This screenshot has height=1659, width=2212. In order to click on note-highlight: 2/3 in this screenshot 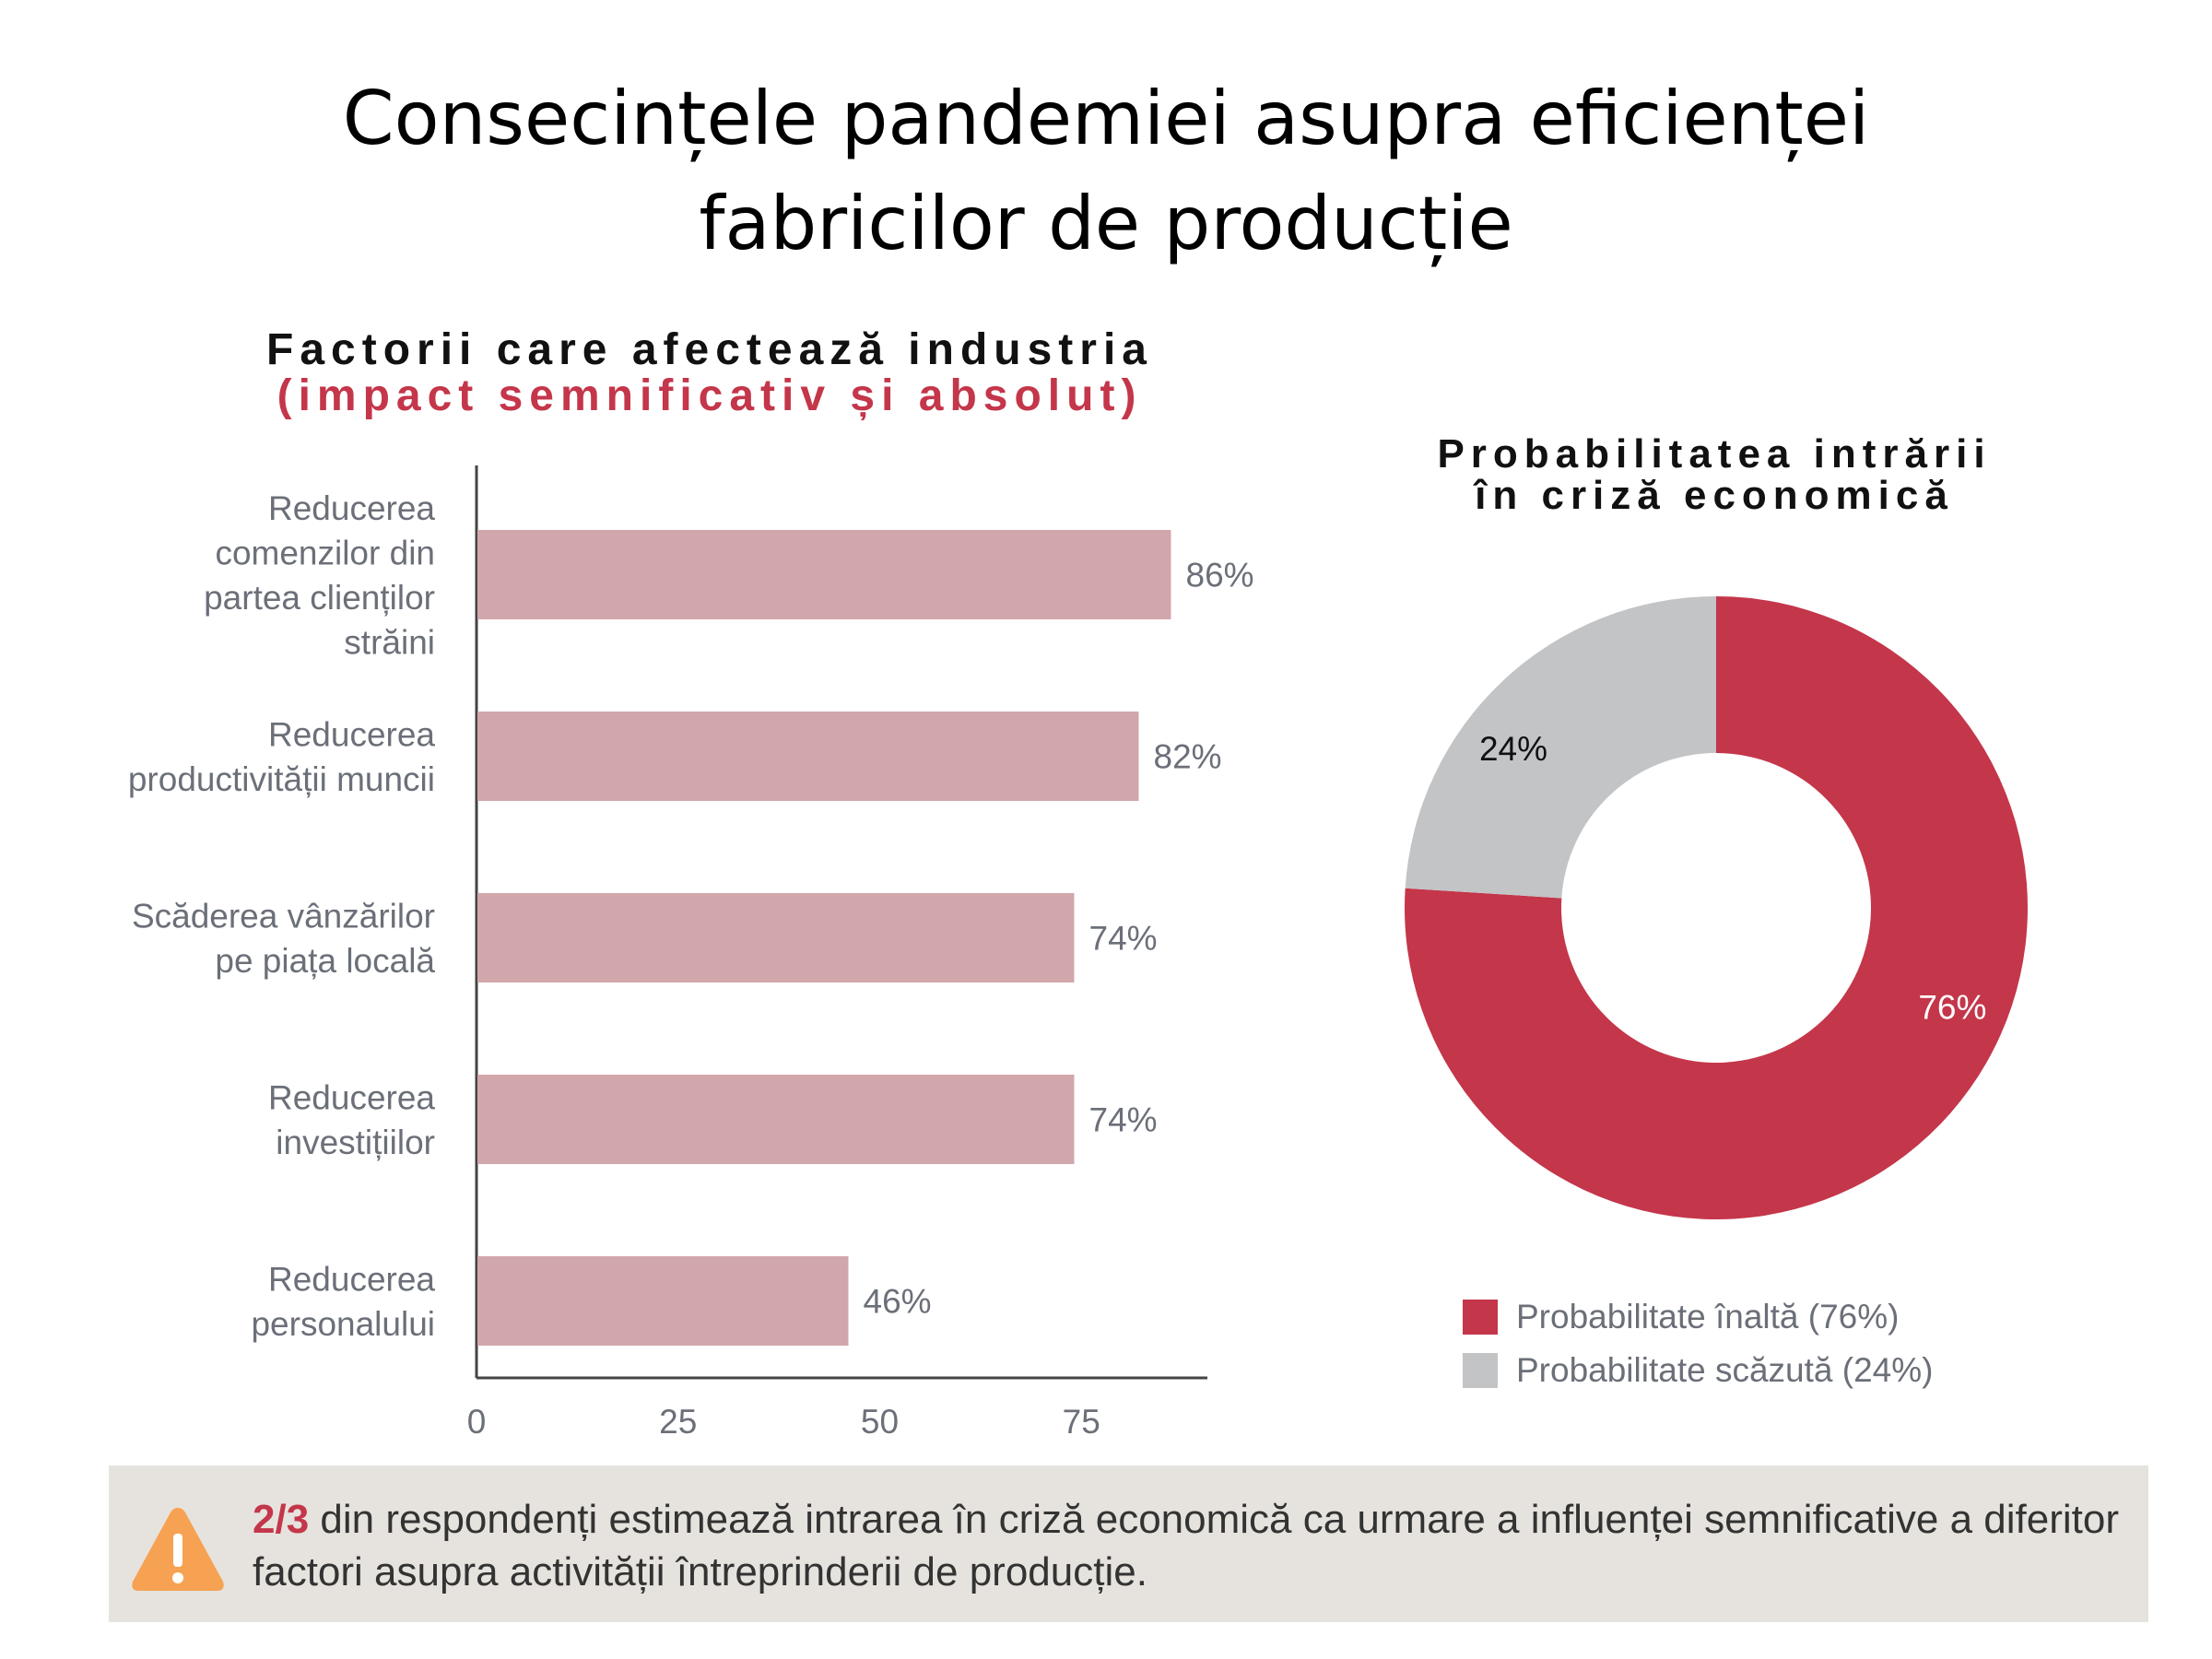, I will do `click(281, 1519)`.